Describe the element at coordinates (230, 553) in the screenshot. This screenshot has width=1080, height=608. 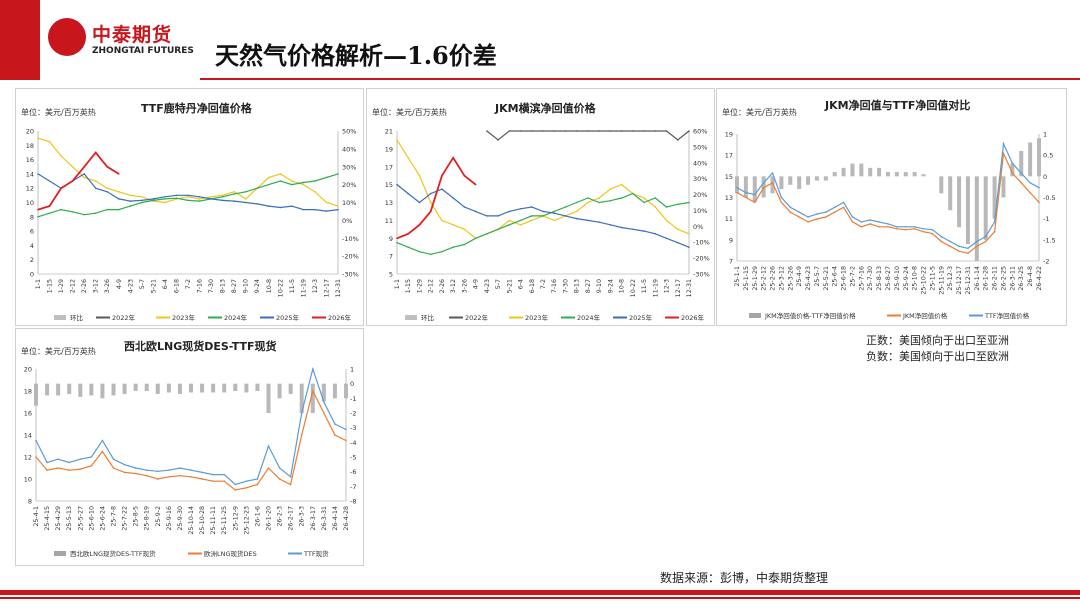
I see `legend-label: 欧洲LNG现货DES` at that location.